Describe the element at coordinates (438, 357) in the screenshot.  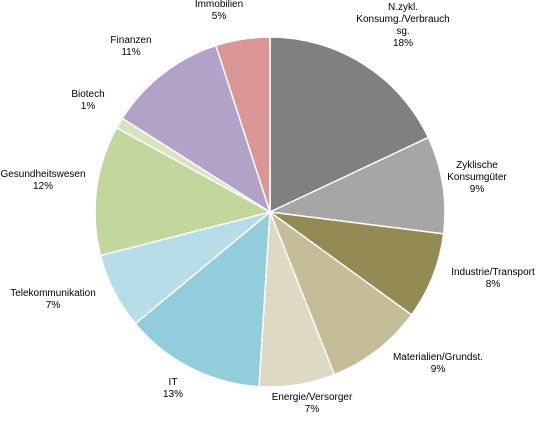
I see `slice-name: Materialien/Grundst.` at that location.